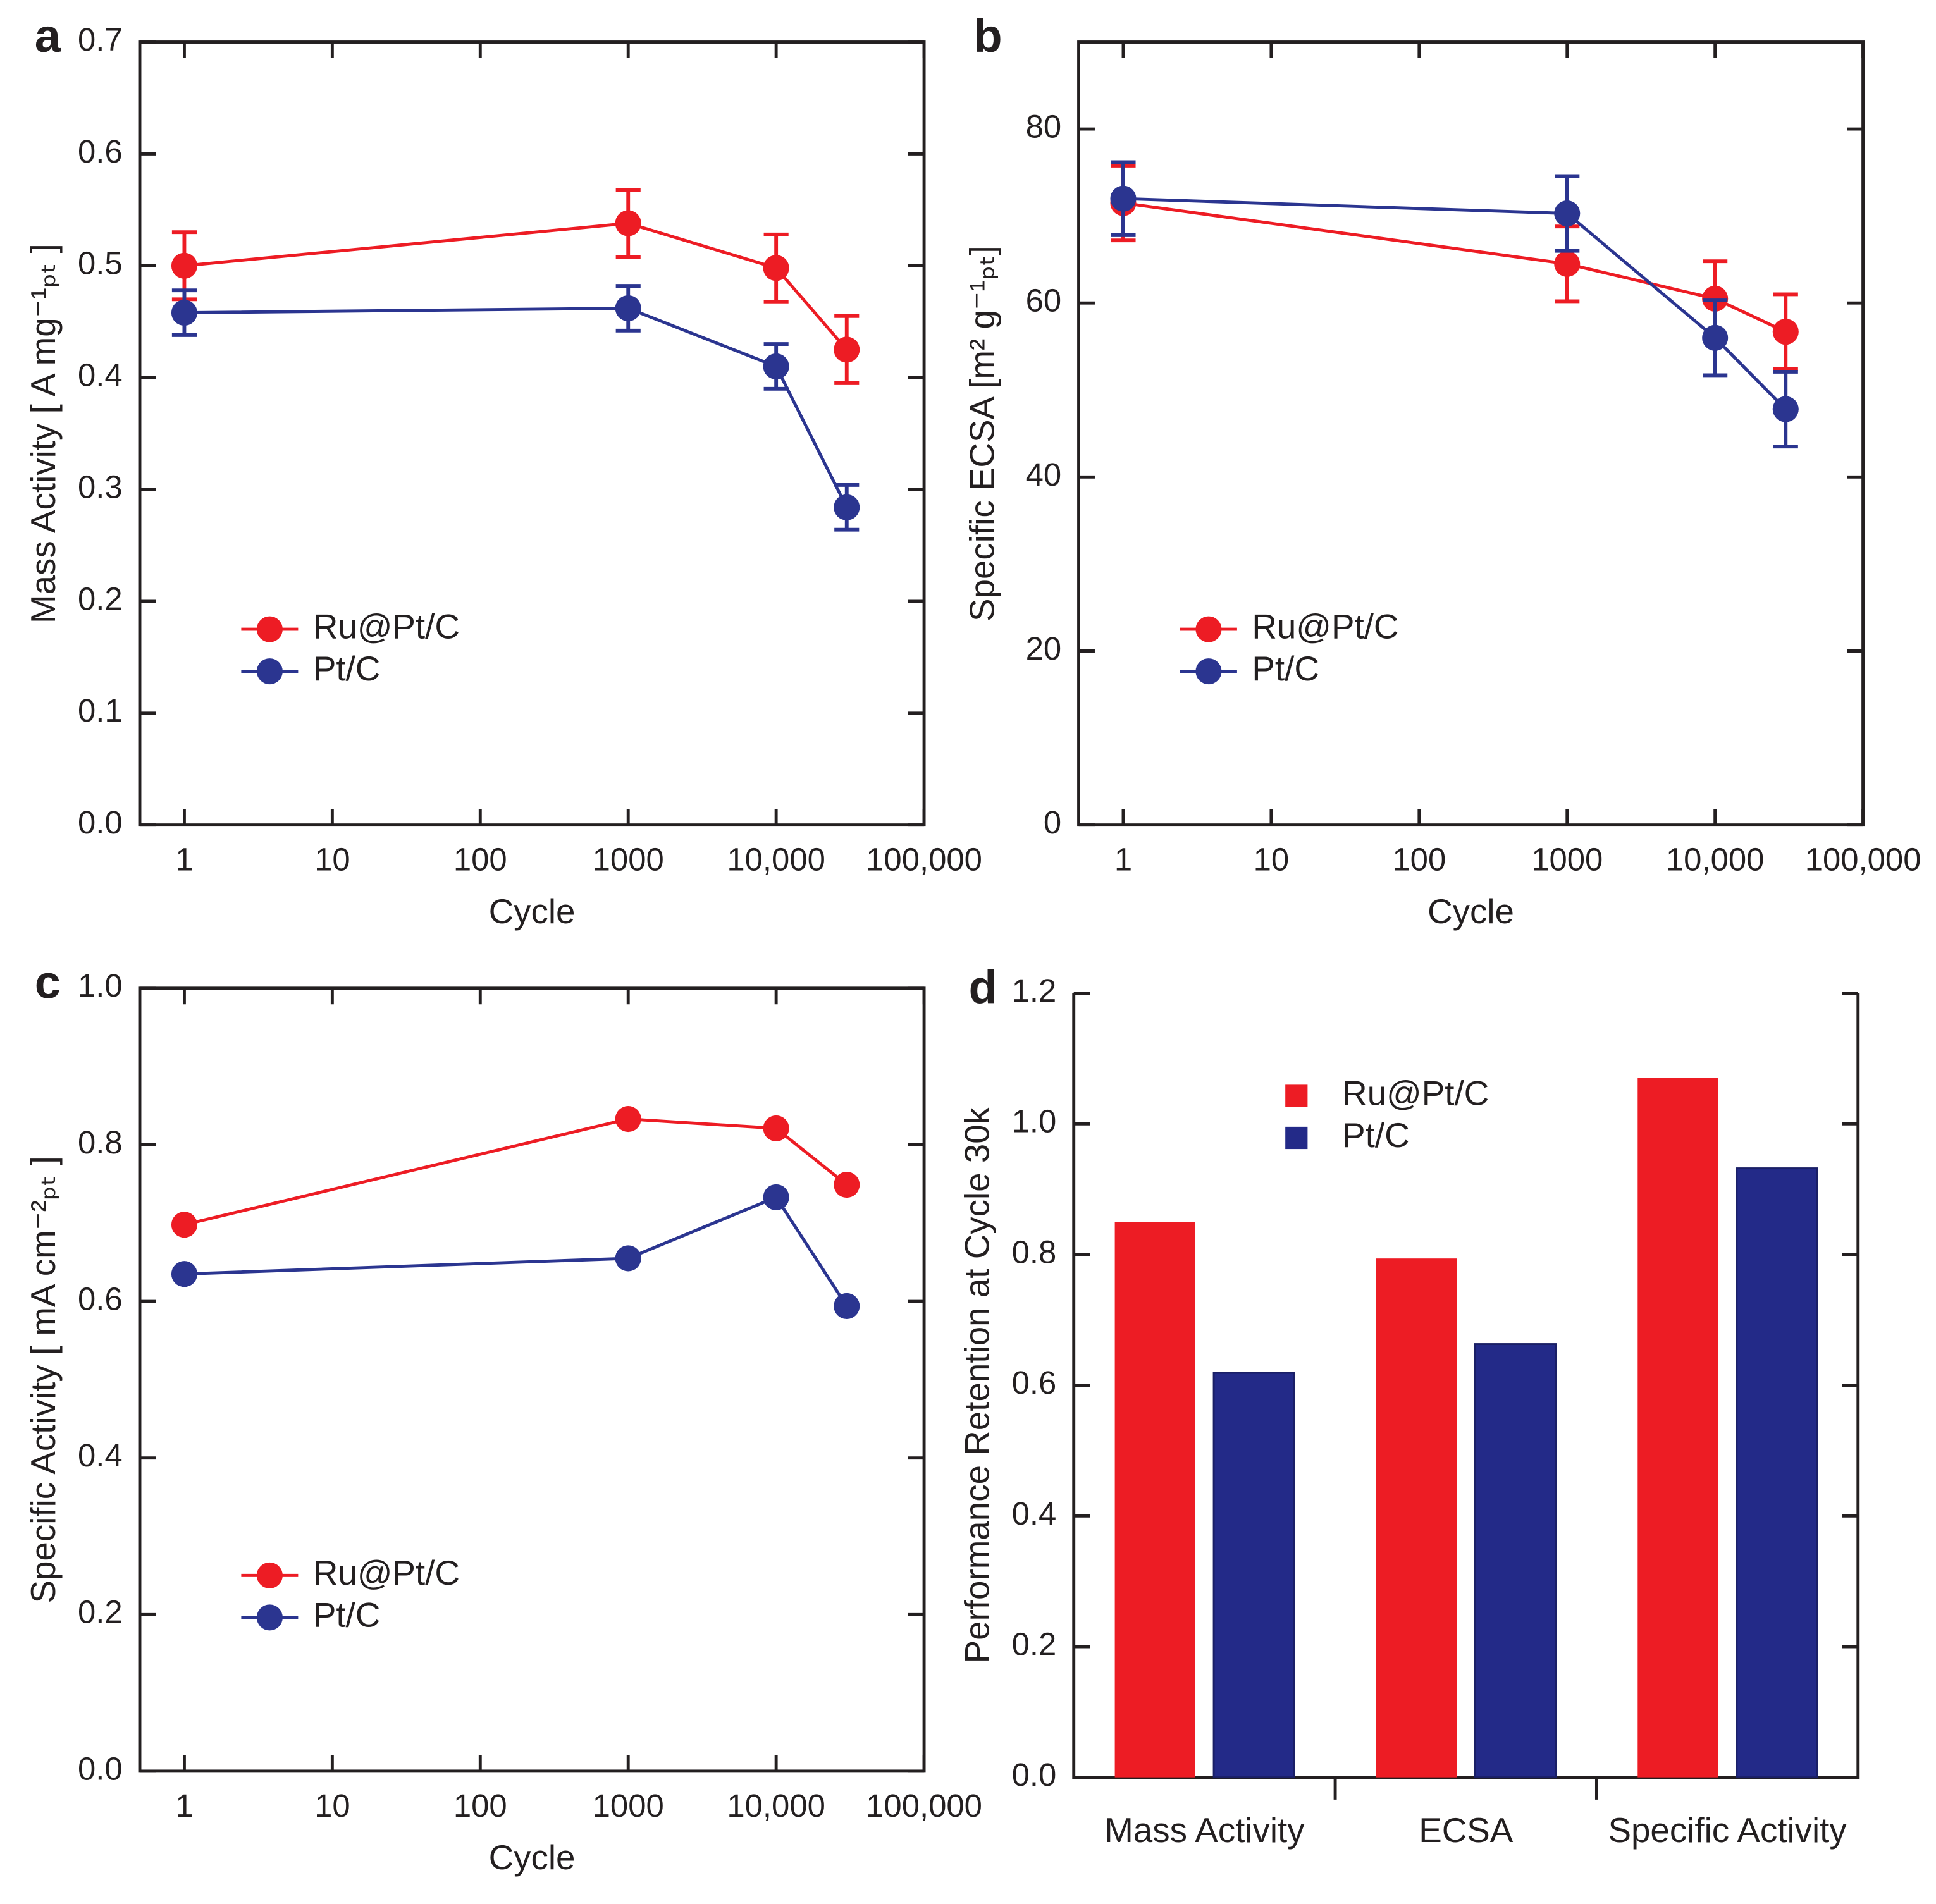 The height and width of the screenshot is (1904, 1936). I want to click on y-tick-label: 80, so click(1044, 127).